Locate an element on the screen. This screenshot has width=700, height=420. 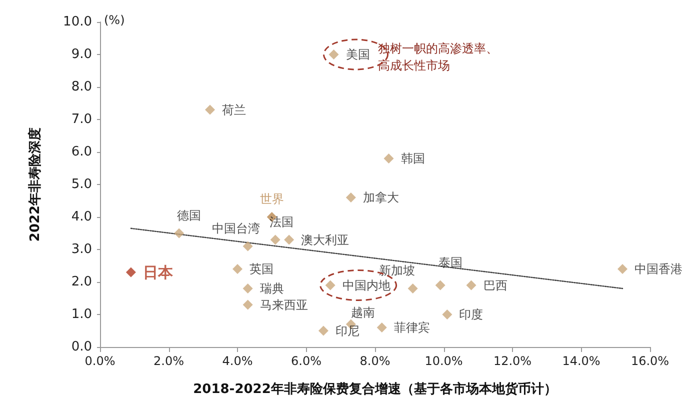
y-tick-label: 4.0 is located at coordinates (81, 217).